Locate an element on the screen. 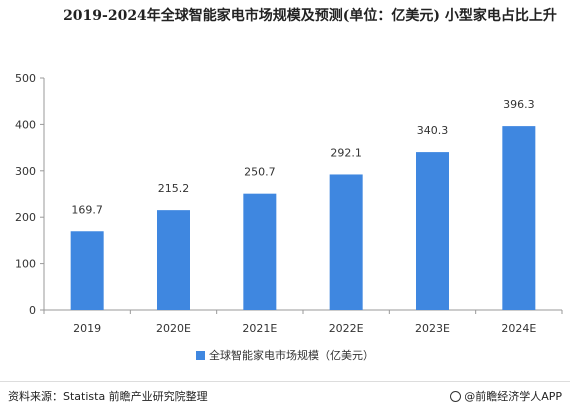 This screenshot has width=570, height=414. y-tick-label: 100 is located at coordinates (25, 264).